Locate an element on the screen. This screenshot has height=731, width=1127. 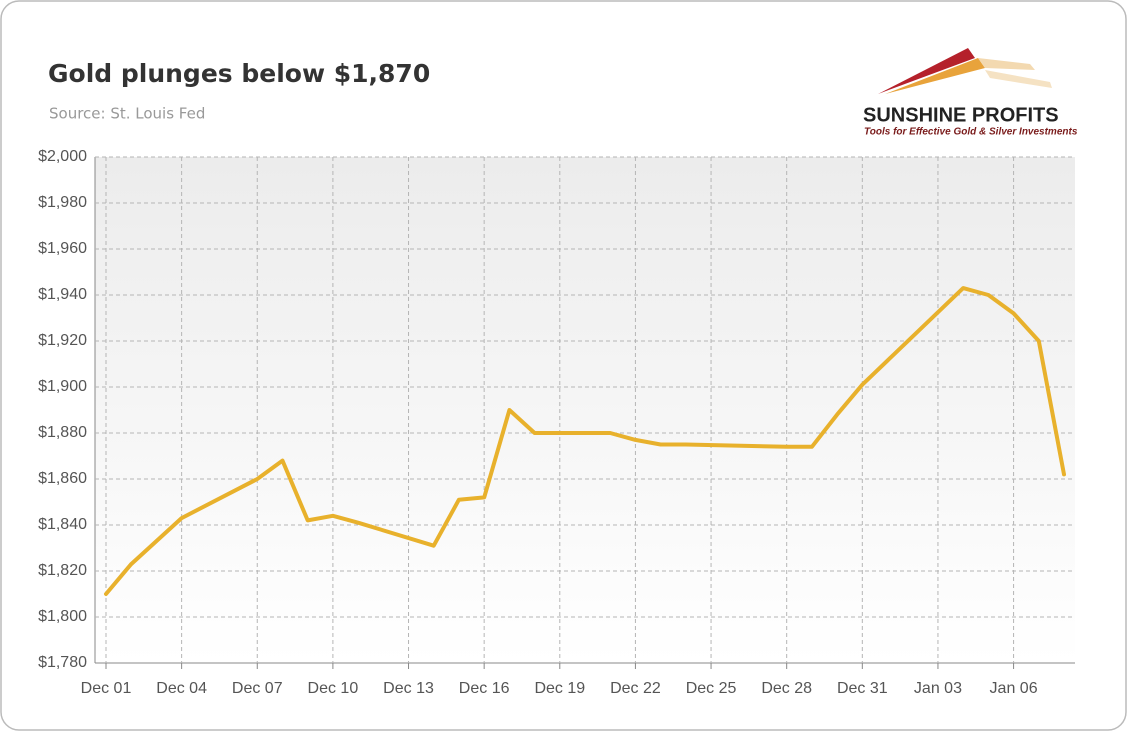
x-tick-label: Dec 16 is located at coordinates (484, 688).